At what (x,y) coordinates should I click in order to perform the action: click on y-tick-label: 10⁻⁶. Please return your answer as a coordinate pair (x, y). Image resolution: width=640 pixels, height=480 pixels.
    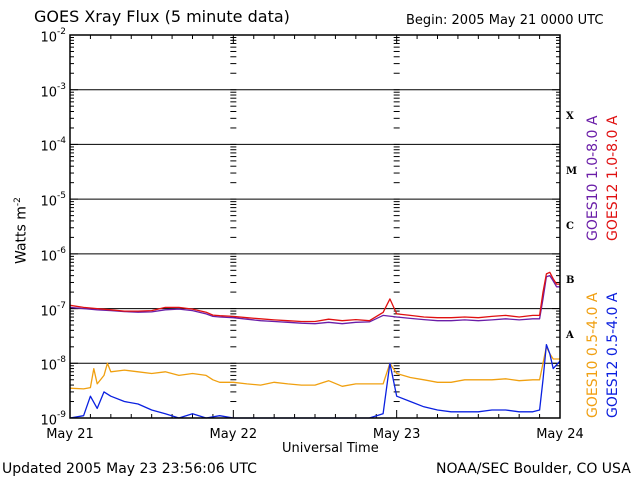
    Looking at the image, I should click on (53, 255).